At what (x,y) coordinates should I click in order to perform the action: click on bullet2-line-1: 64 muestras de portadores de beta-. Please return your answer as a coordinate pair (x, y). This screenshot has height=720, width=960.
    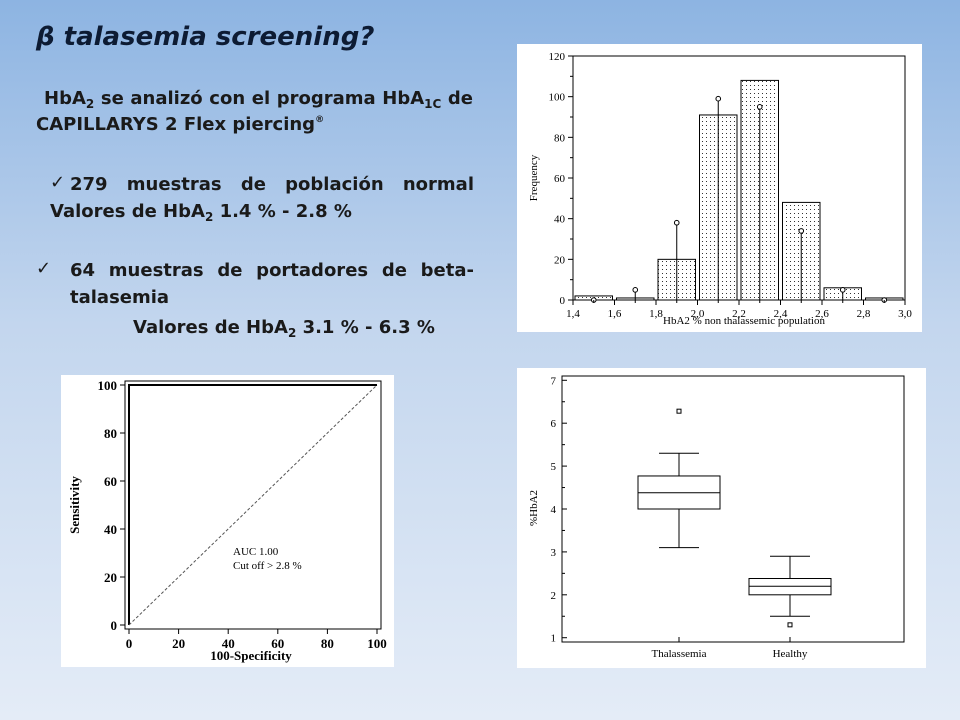
    Looking at the image, I should click on (272, 270).